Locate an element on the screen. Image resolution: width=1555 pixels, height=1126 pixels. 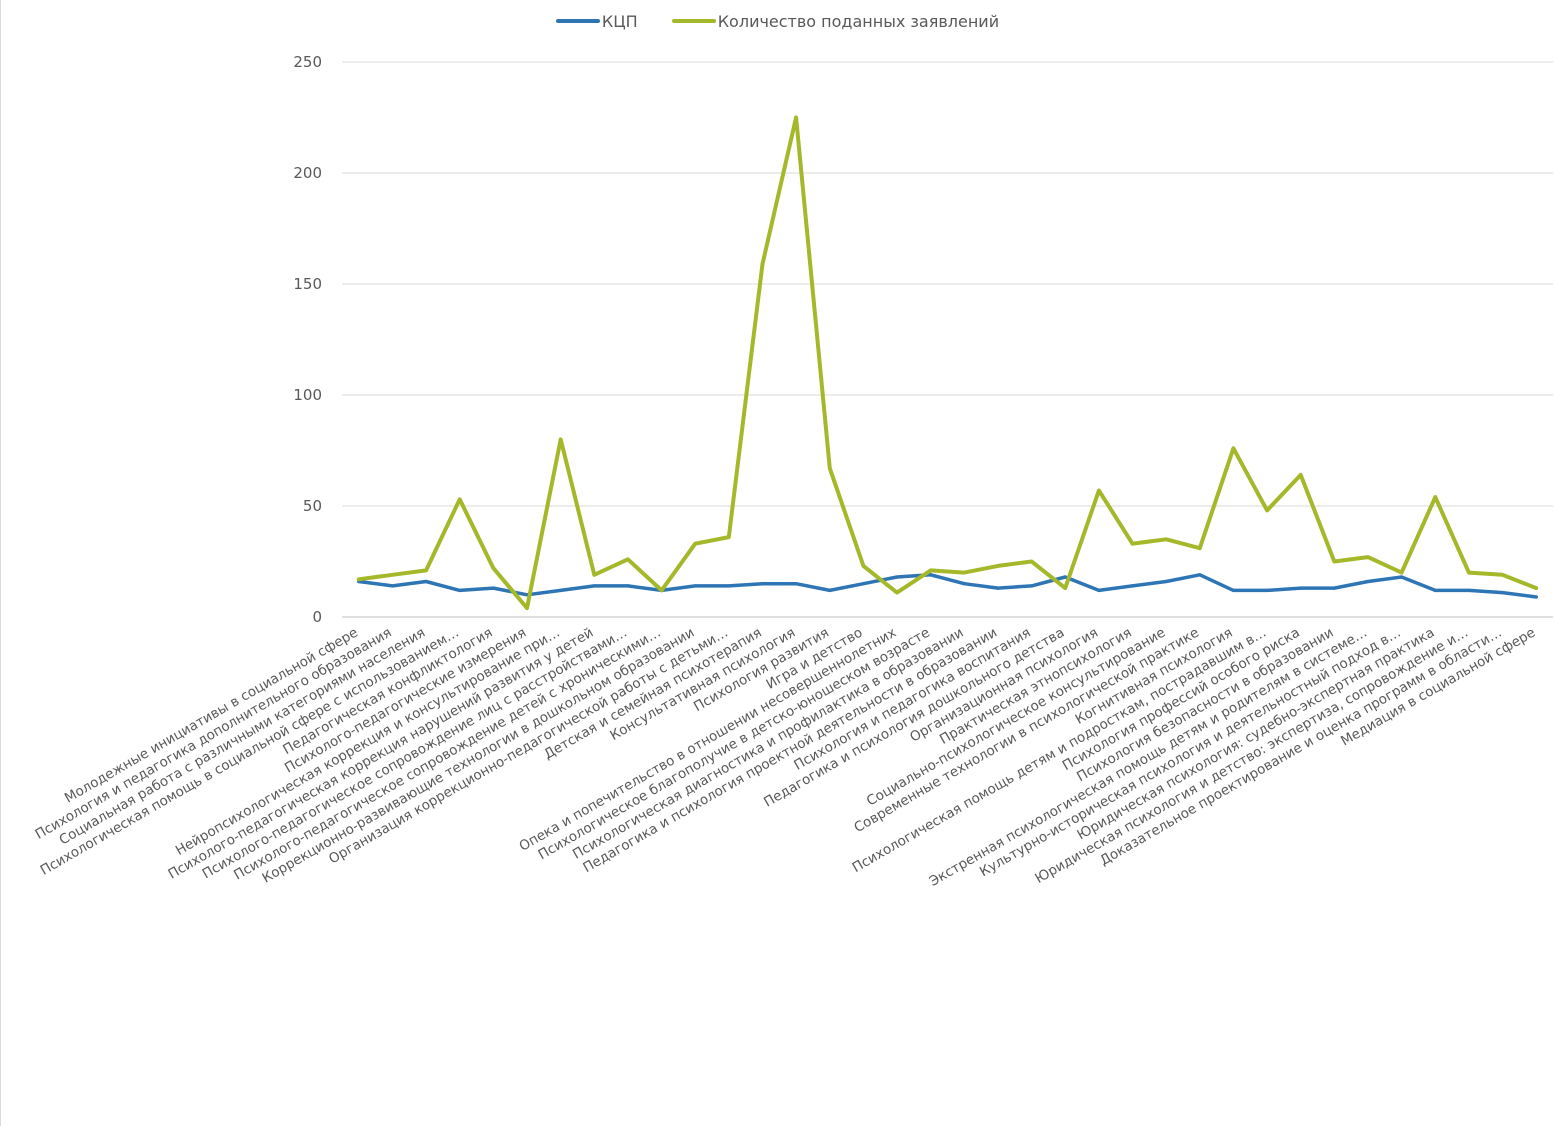
legend-swatch-kcp is located at coordinates (577, 21).